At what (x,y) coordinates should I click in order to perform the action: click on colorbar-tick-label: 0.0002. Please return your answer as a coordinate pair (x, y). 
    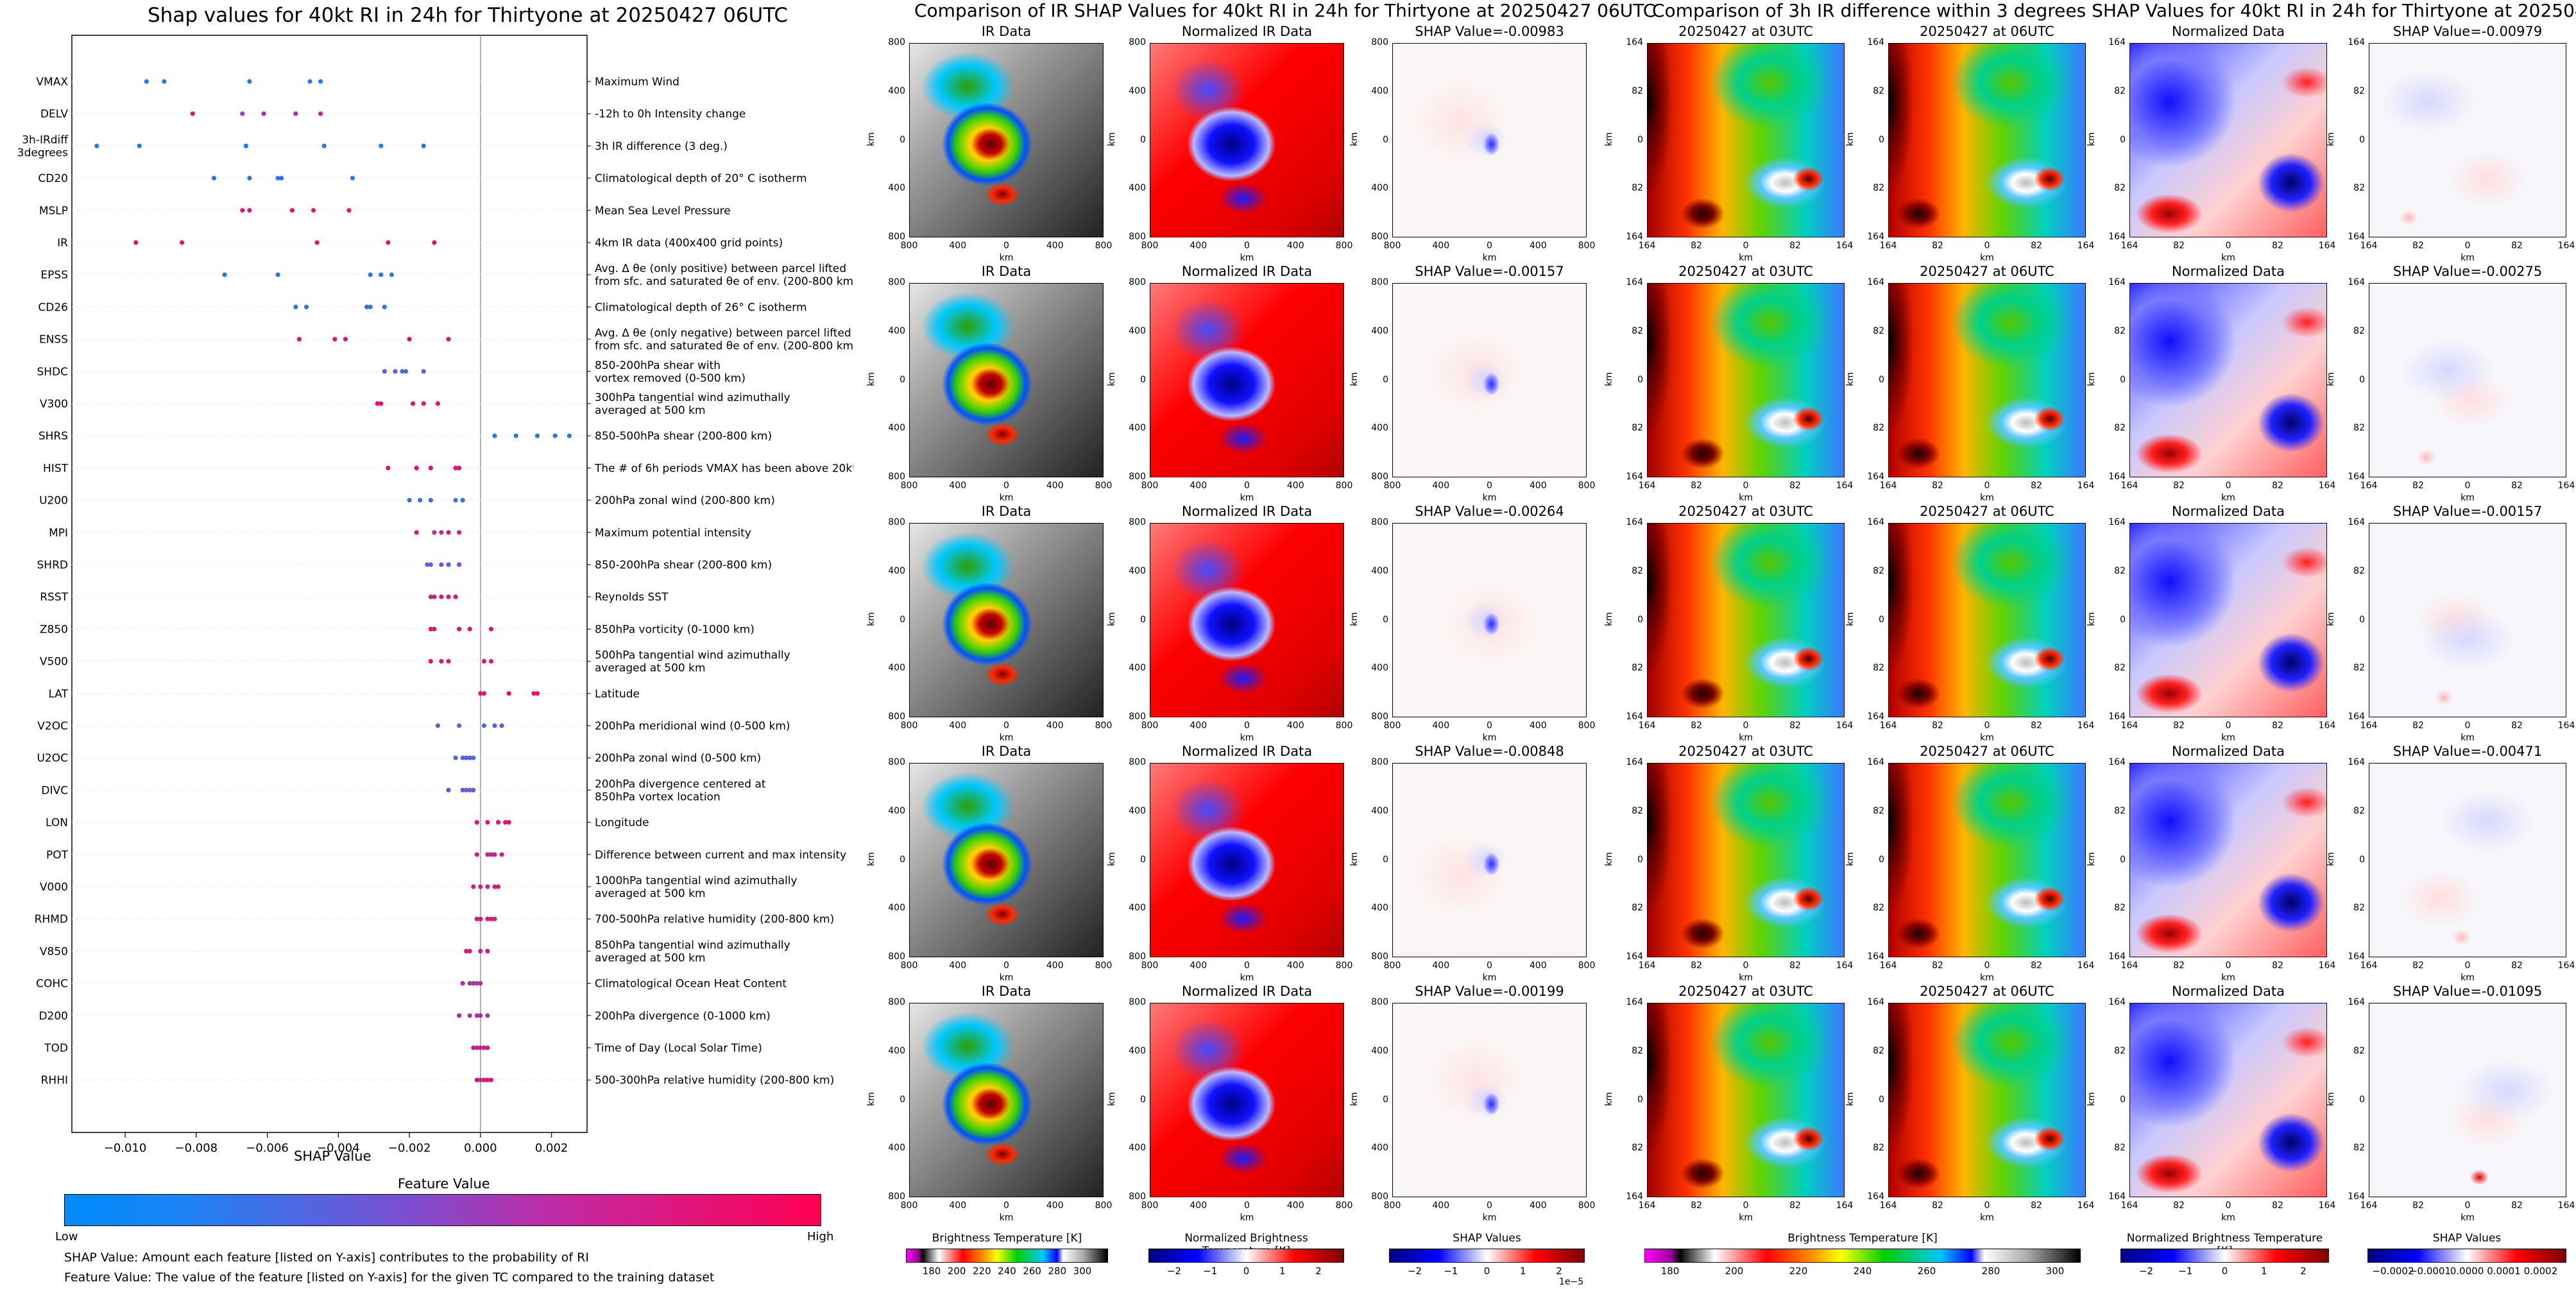
    Looking at the image, I should click on (2540, 1271).